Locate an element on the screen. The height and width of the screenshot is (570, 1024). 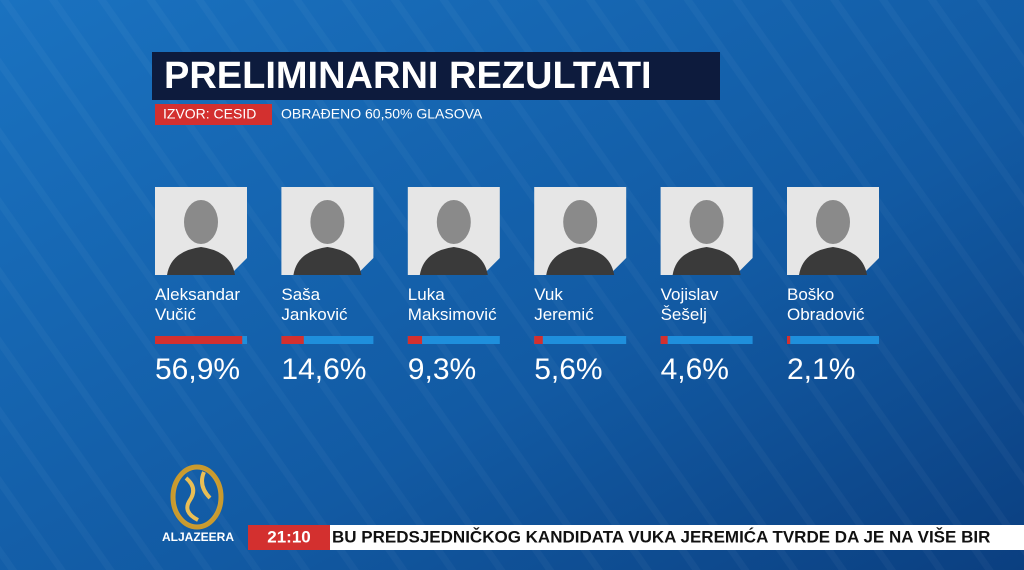
value-label: 2,1% is located at coordinates (821, 369).